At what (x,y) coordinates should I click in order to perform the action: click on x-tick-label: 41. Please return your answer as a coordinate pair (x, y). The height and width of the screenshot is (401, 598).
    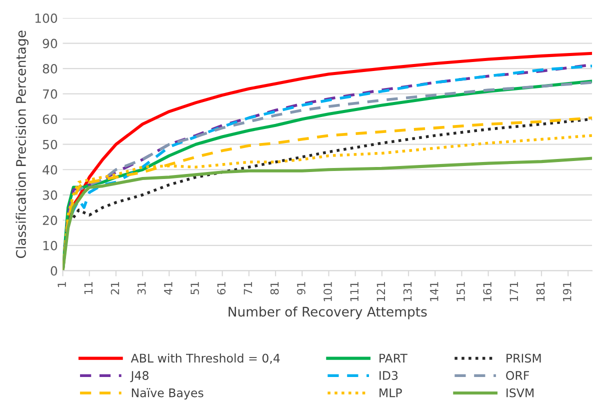
    Looking at the image, I should click on (168, 288).